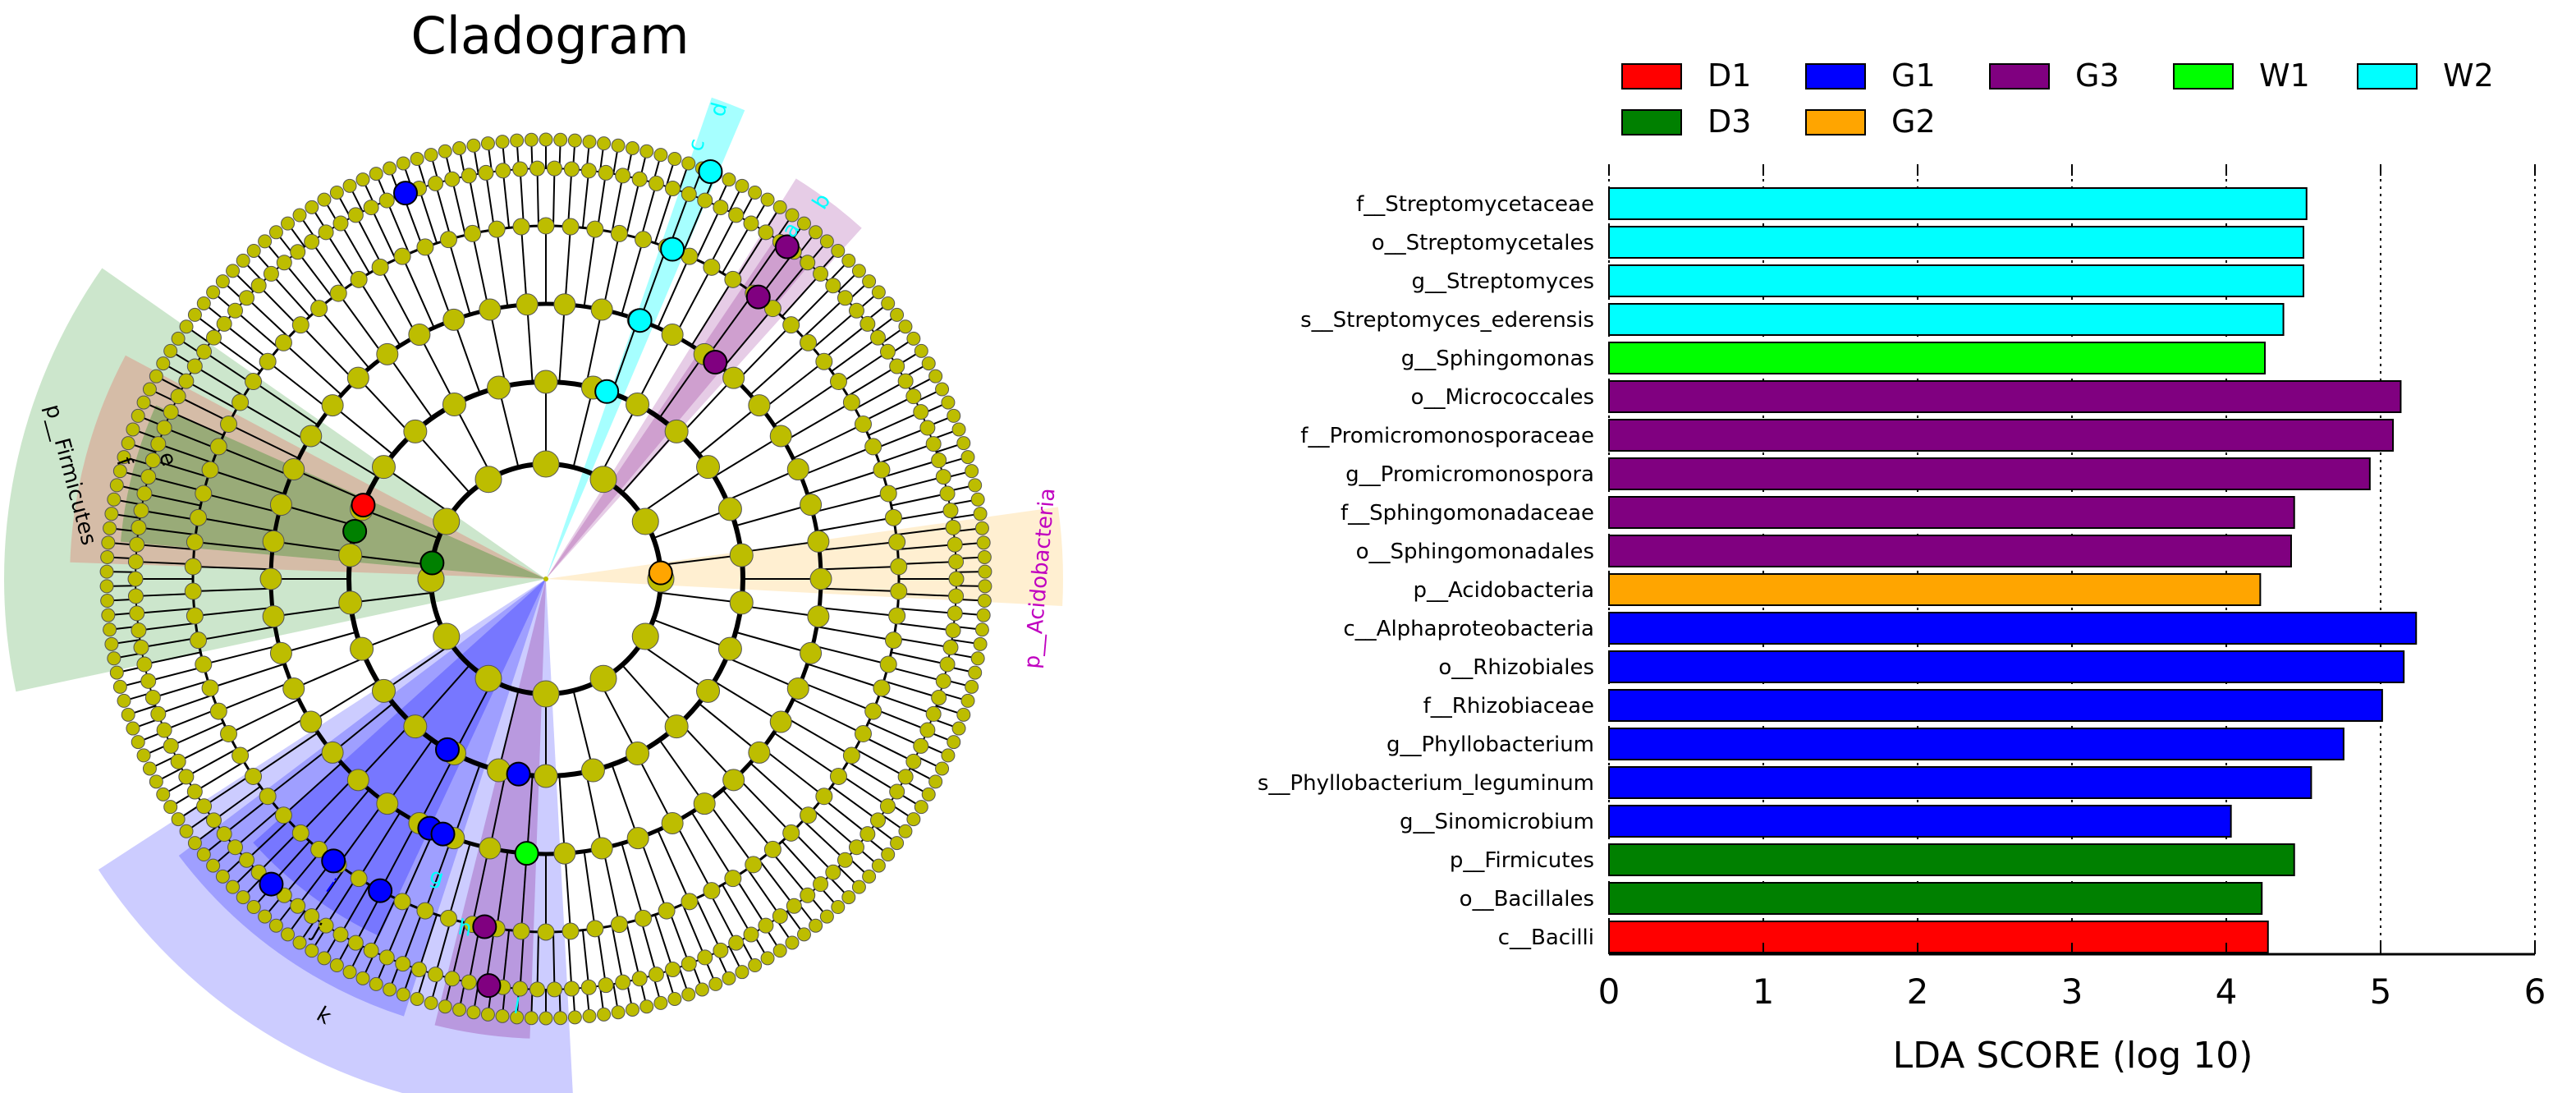 Image resolution: width=2576 pixels, height=1093 pixels. What do you see at coordinates (437, 877) in the screenshot?
I see `sector-label: g` at bounding box center [437, 877].